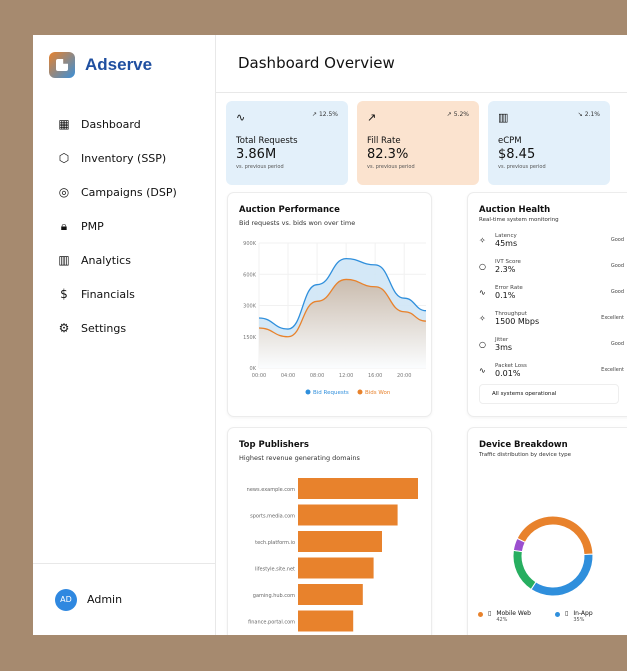 The width and height of the screenshot is (627, 671). Describe the element at coordinates (124, 599) in the screenshot. I see `user-profile: AD Admin` at that location.